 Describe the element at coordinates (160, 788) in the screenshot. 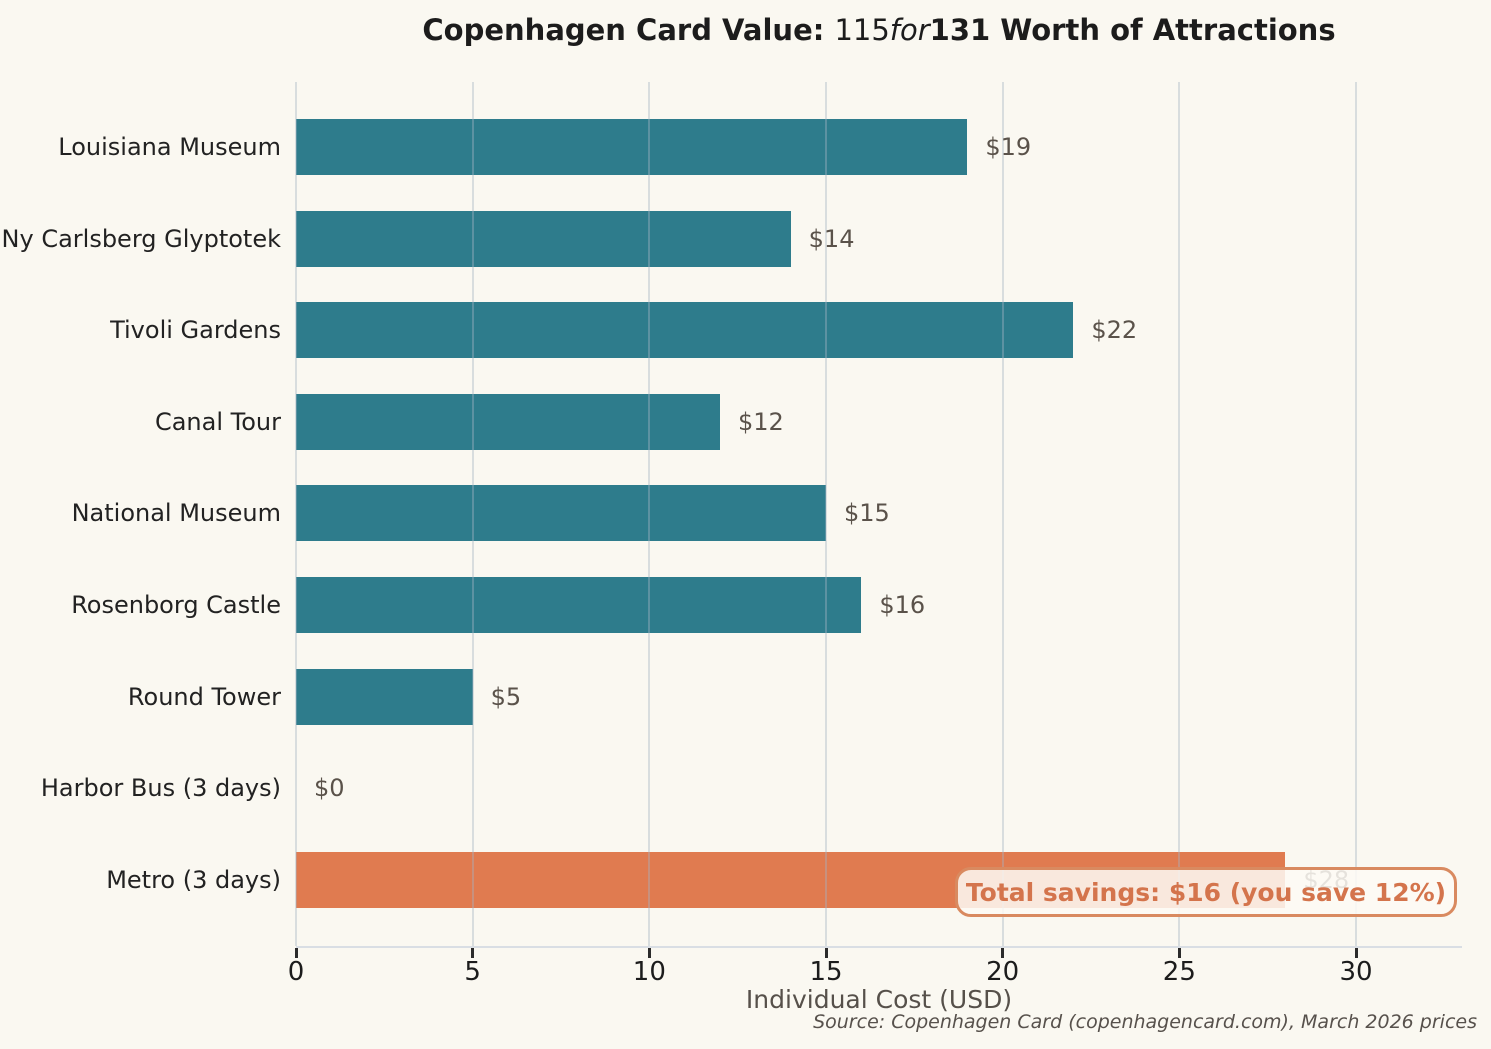

I see `y-axis-label: Harbor Bus (3 days)` at that location.